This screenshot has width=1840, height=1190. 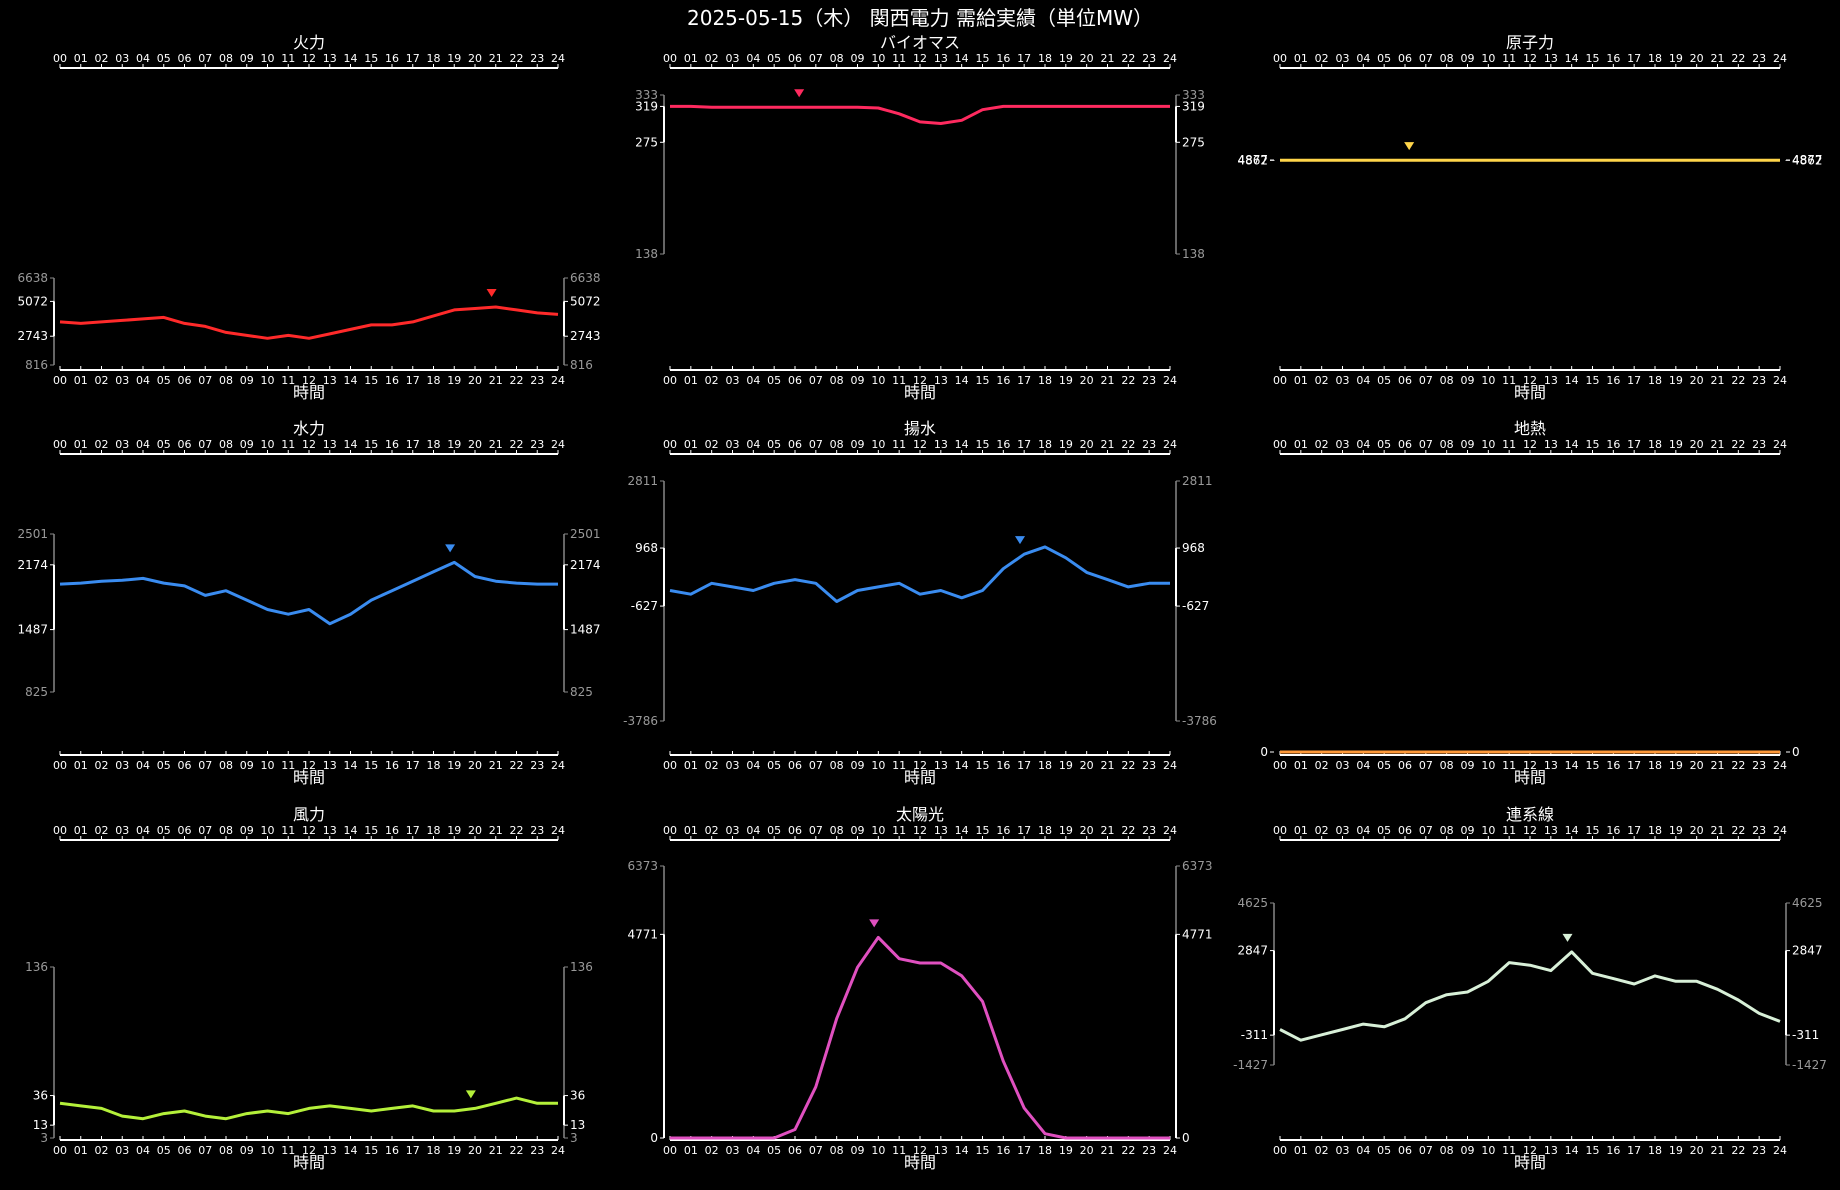 I want to click on y-tick-label: 4625, so click(x=1252, y=903).